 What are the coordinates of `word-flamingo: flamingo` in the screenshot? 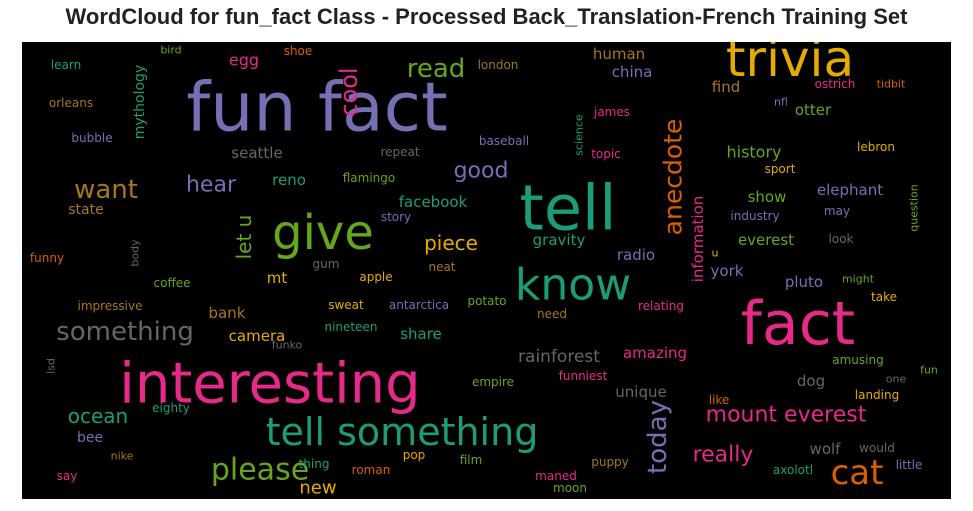 It's located at (369, 178).